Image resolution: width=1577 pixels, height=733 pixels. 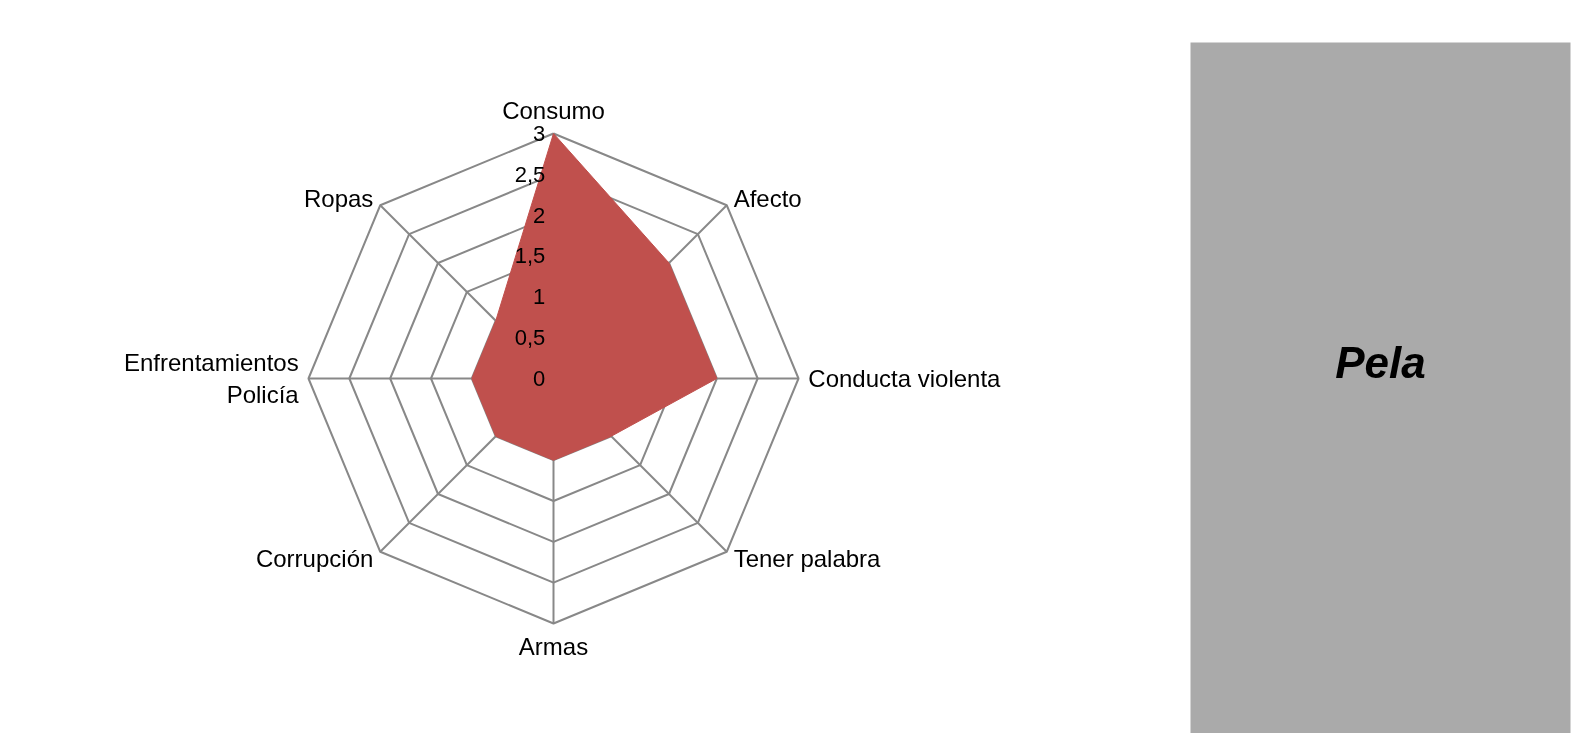 I want to click on spoke-label: Enfrentamientos Policía, so click(x=211, y=378).